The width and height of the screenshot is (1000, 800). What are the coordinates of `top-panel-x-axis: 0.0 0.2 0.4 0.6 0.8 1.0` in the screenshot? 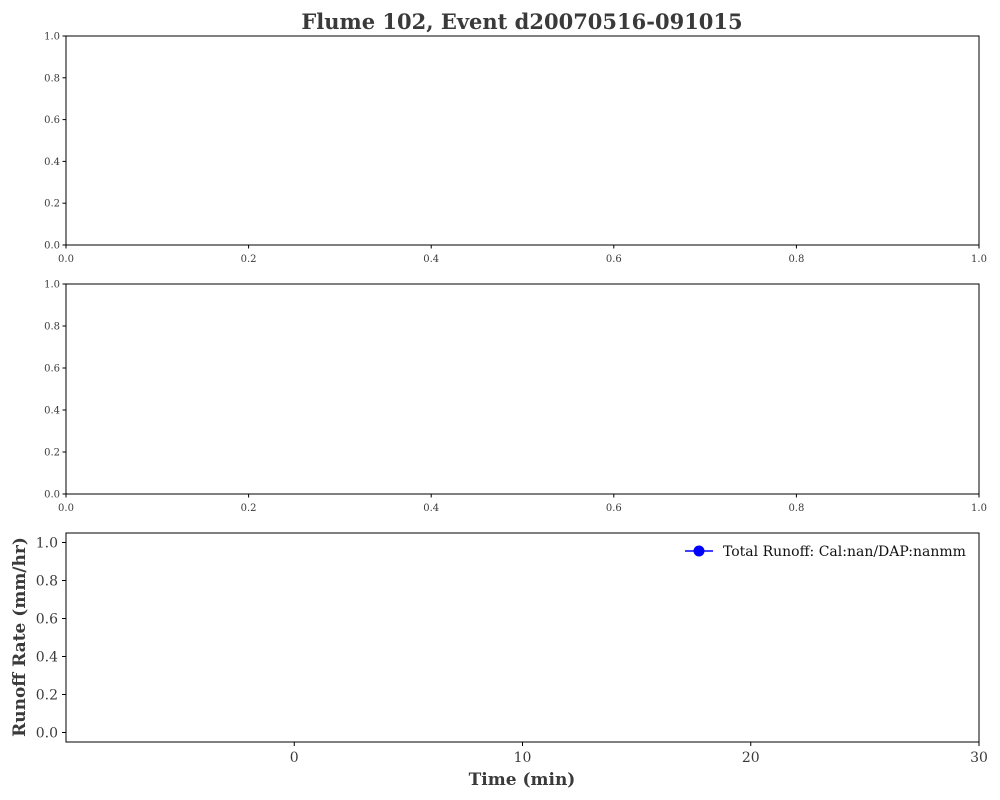 It's located at (522, 255).